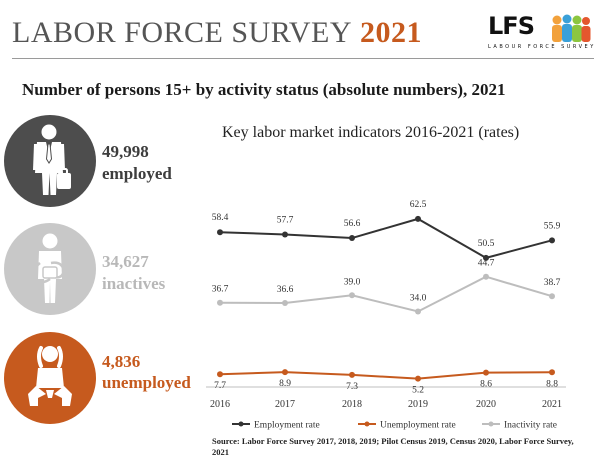 The height and width of the screenshot is (474, 606). What do you see at coordinates (352, 404) in the screenshot?
I see `x-tick-label: 2018` at bounding box center [352, 404].